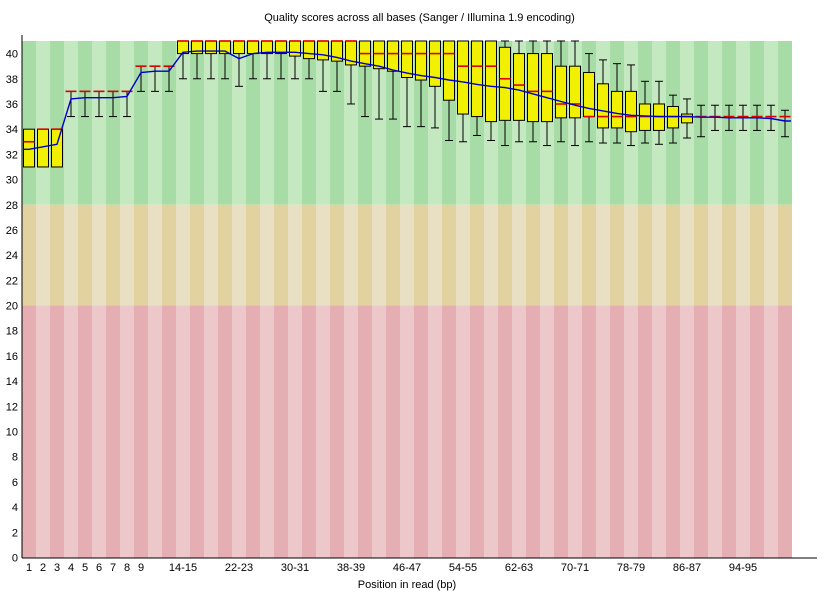 The width and height of the screenshot is (825, 600). What do you see at coordinates (15, 458) in the screenshot?
I see `y-tick-label: 8` at bounding box center [15, 458].